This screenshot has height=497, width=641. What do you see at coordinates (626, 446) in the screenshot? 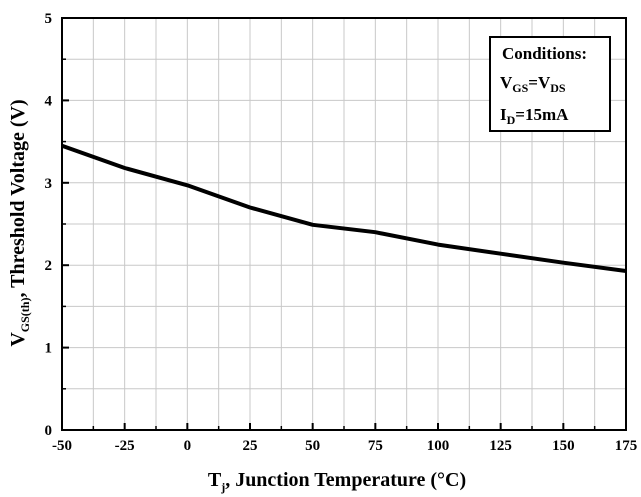
I see `x-tick-label: 175` at bounding box center [626, 446].